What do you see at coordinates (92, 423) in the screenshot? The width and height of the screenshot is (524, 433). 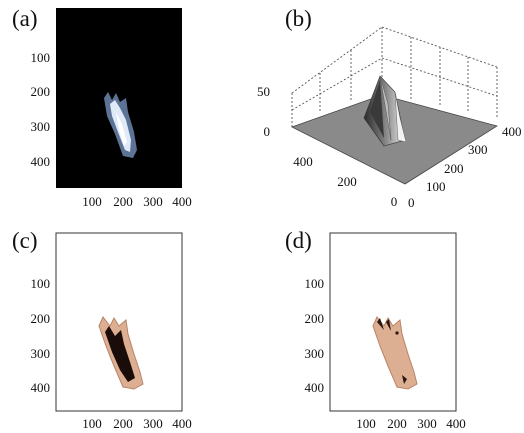 I see `panel-c-xtick-100: 100` at bounding box center [92, 423].